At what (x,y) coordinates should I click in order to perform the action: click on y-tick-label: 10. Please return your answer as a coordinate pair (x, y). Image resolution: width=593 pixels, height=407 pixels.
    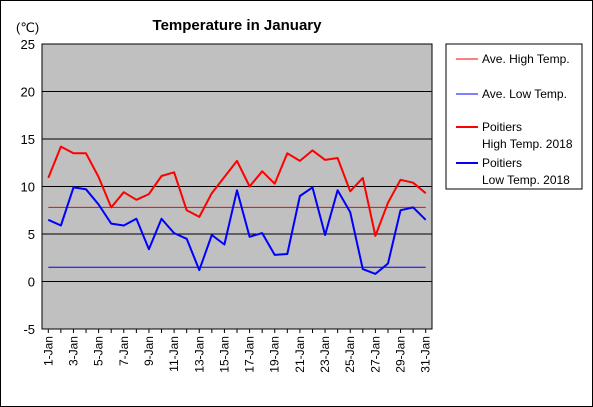
    Looking at the image, I should click on (28, 187).